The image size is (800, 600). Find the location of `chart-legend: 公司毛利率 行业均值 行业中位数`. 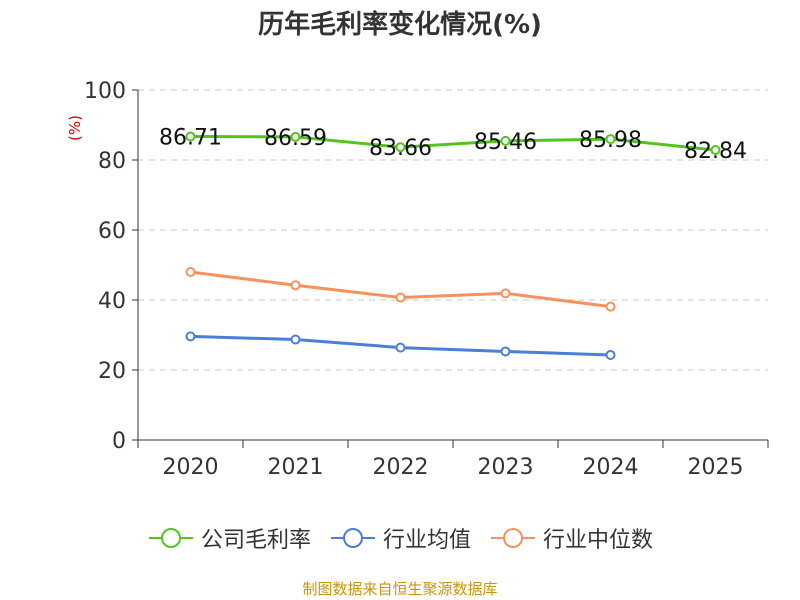

chart-legend: 公司毛利率 行业均值 行业中位数 is located at coordinates (400, 538).